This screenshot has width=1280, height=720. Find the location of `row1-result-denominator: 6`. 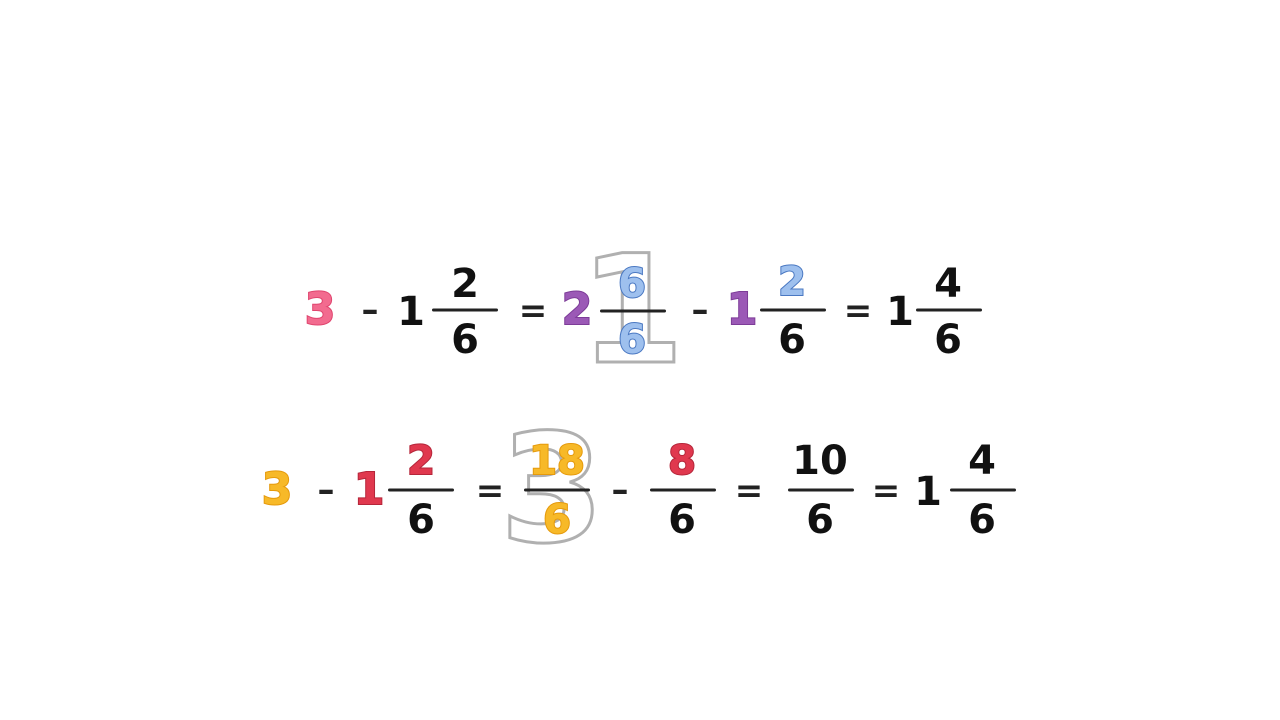

row1-result-denominator: 6 is located at coordinates (948, 340).